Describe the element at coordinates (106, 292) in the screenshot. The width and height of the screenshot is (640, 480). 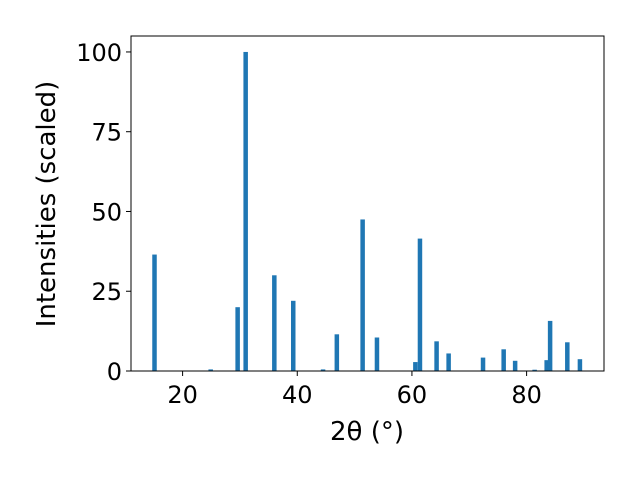
I see `y-tick-label: 25` at that location.